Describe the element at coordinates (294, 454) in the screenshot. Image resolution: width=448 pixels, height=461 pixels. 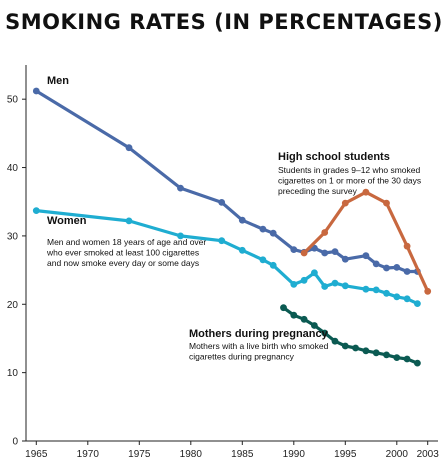
I see `x-tick-label: 1990` at that location.